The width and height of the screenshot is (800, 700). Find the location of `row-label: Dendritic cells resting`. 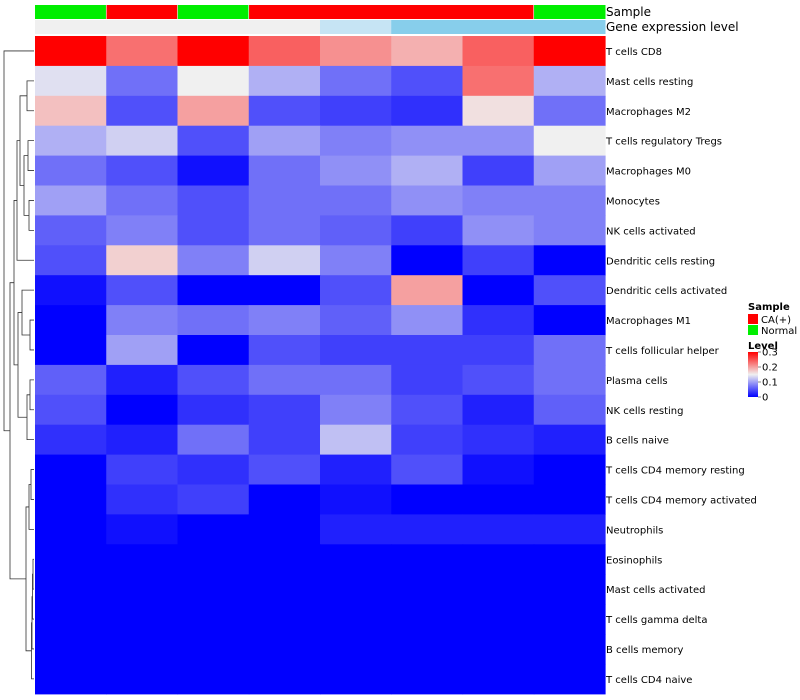

row-label: Dendritic cells resting is located at coordinates (660, 261).